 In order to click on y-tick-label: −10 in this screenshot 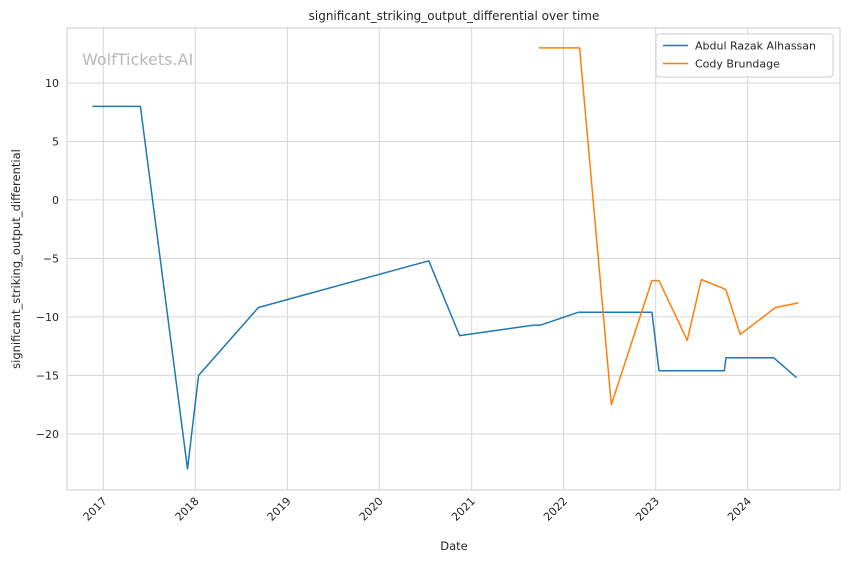, I will do `click(47, 317)`.